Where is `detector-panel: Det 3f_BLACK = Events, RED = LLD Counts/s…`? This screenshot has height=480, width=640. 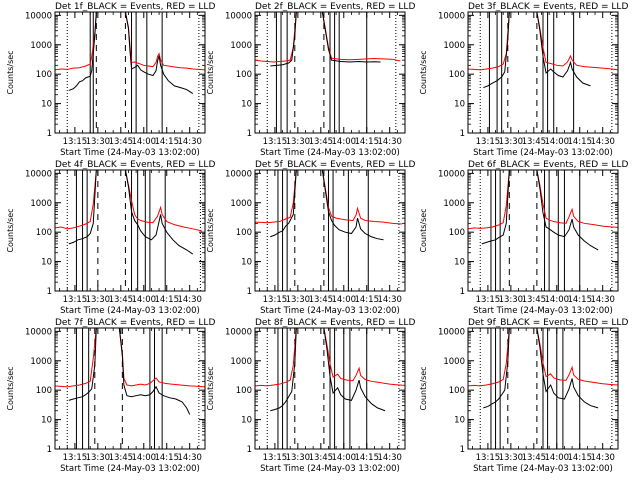
detector-panel: Det 3f_BLACK = Events, RED = LLD Counts/s… is located at coordinates (523, 80).